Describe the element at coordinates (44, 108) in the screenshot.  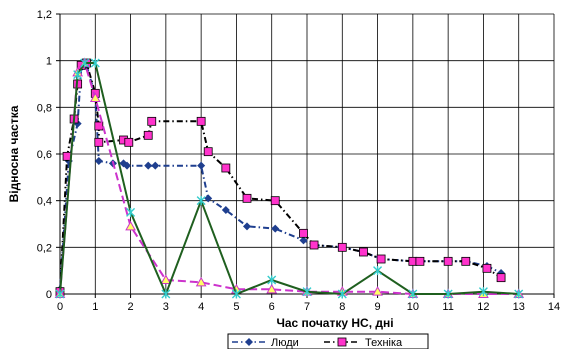
I see `y-tick-label: 0,8` at that location.